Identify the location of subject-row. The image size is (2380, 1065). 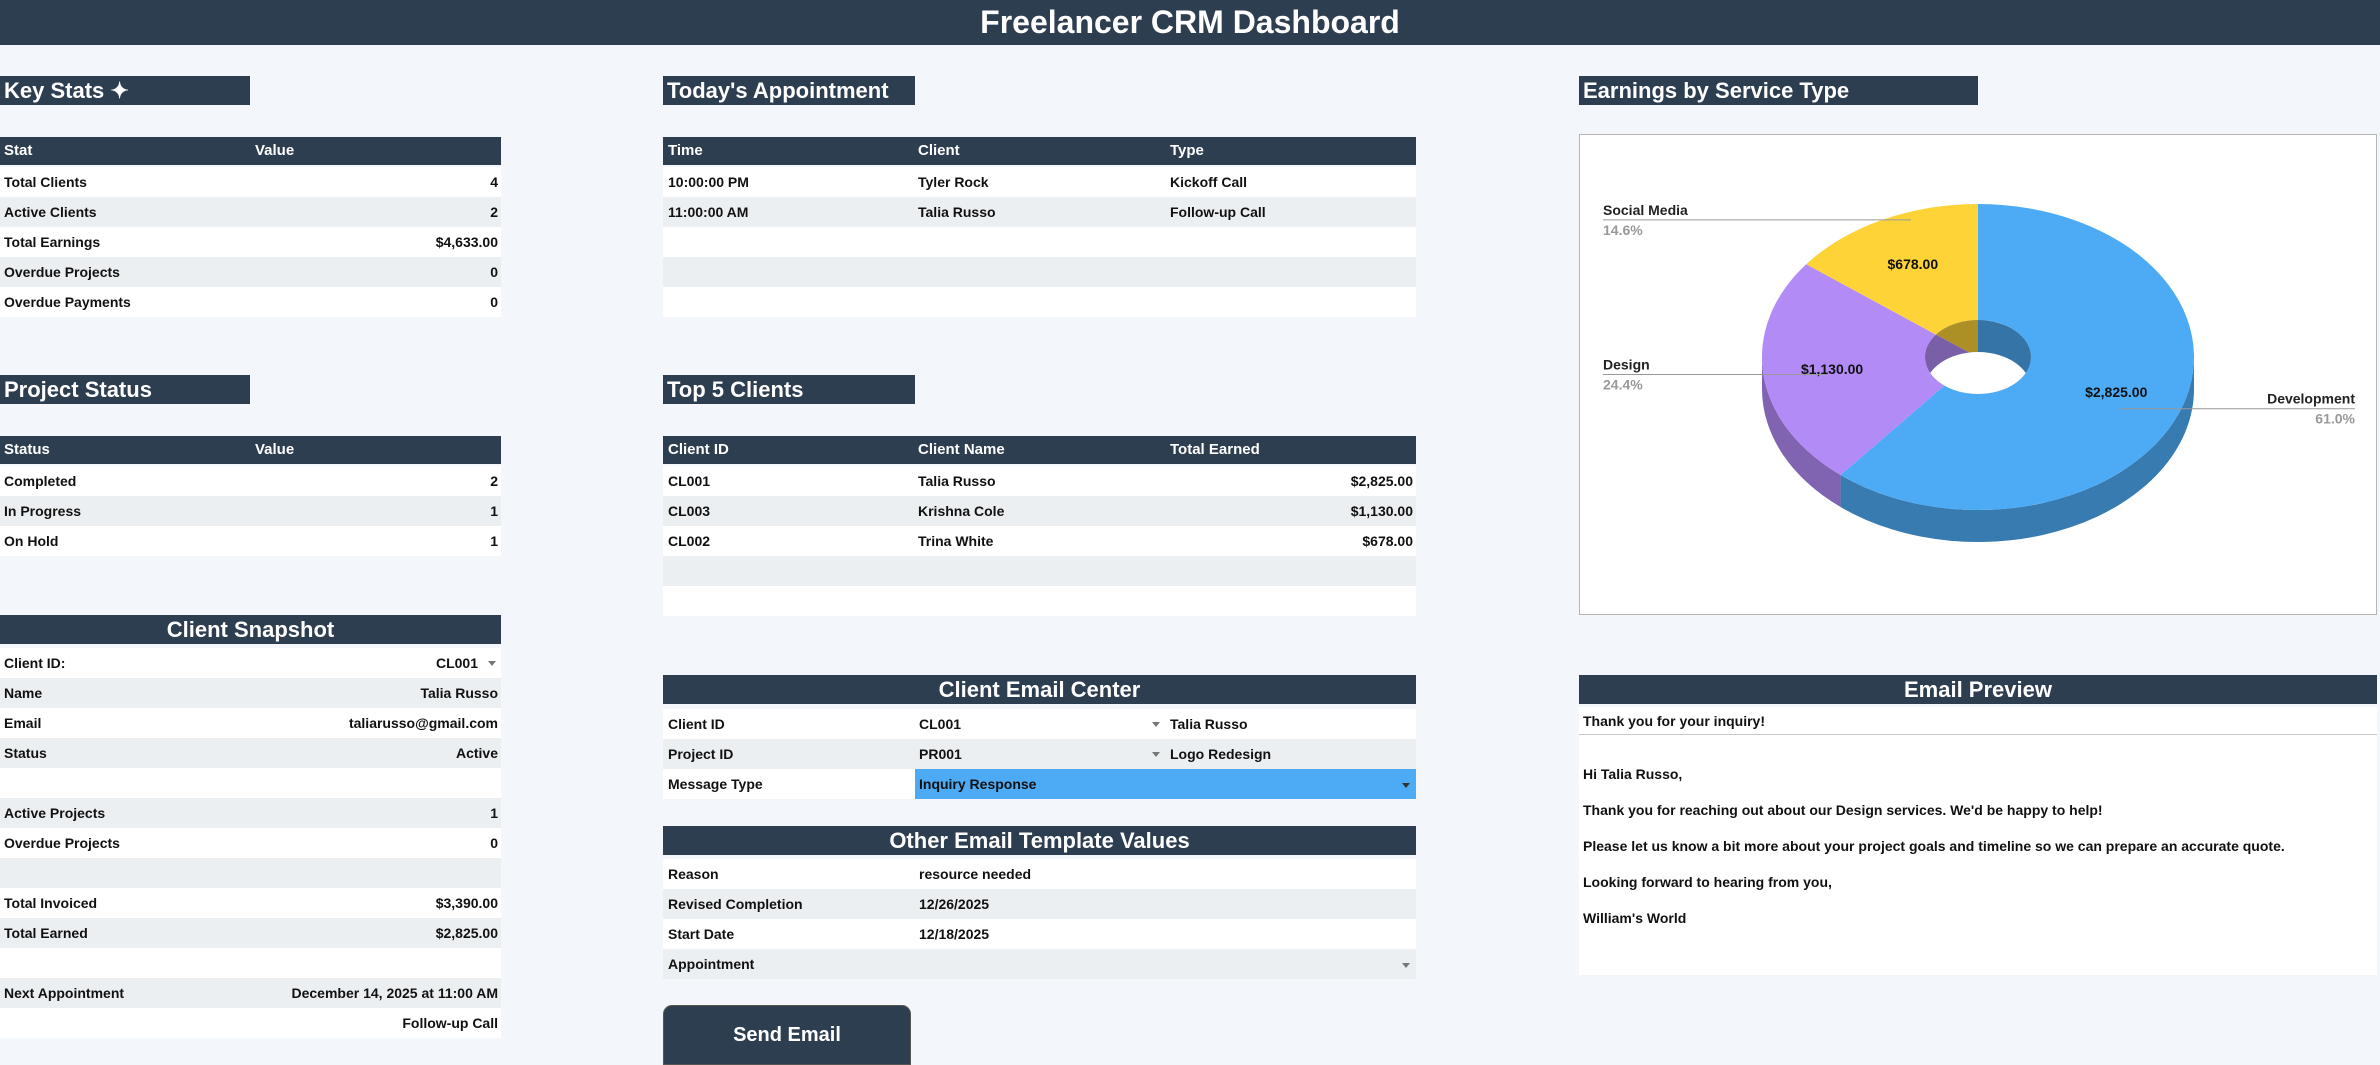
(1978, 721).